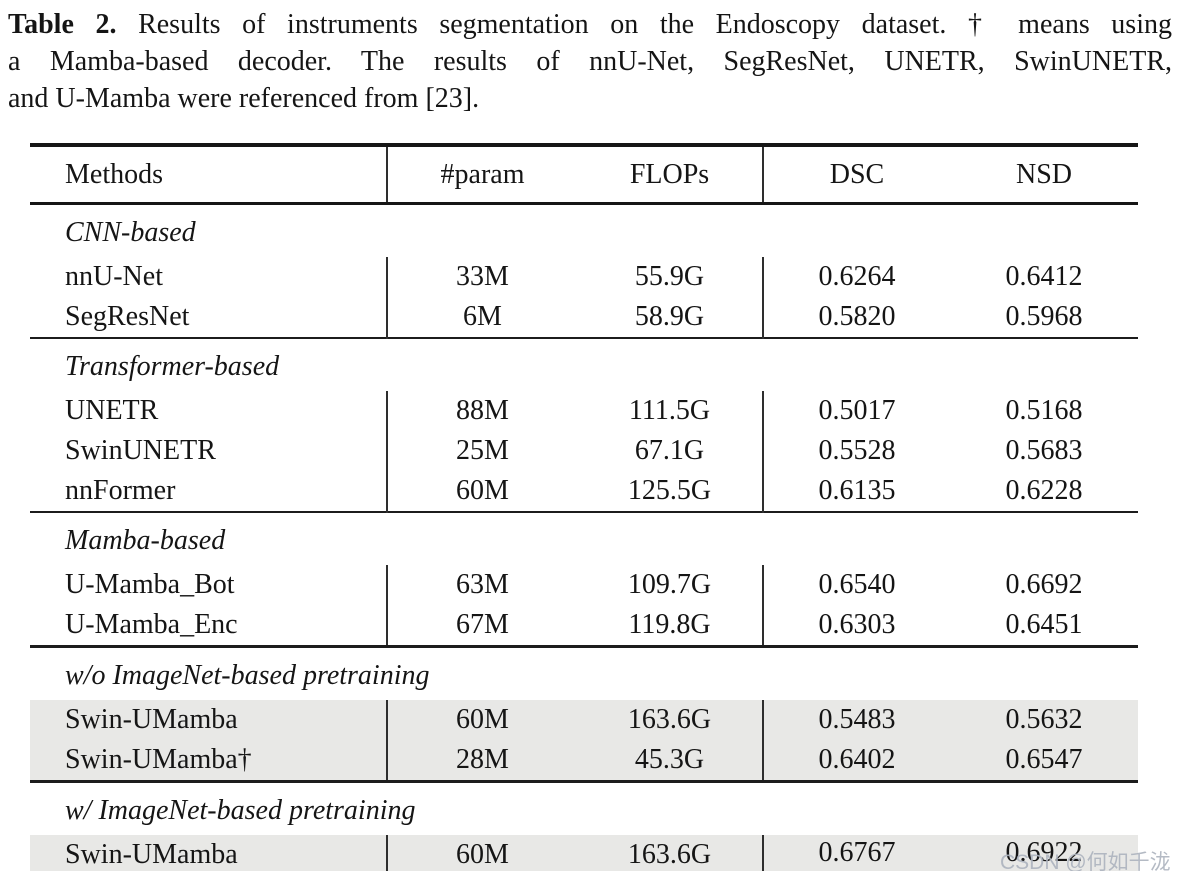 The image size is (1184, 871). I want to click on table-header: Methods #param FLOPs DSC NSD, so click(584, 175).